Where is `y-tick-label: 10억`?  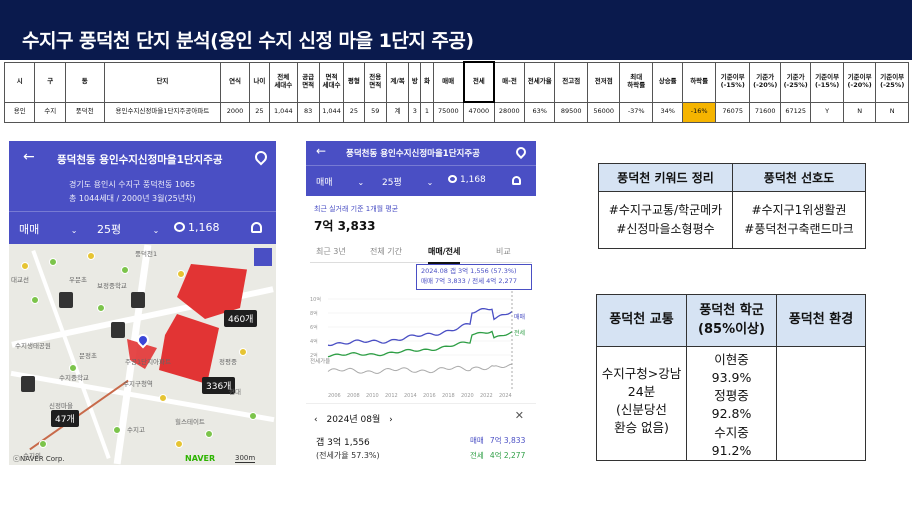 y-tick-label: 10억 is located at coordinates (315, 299).